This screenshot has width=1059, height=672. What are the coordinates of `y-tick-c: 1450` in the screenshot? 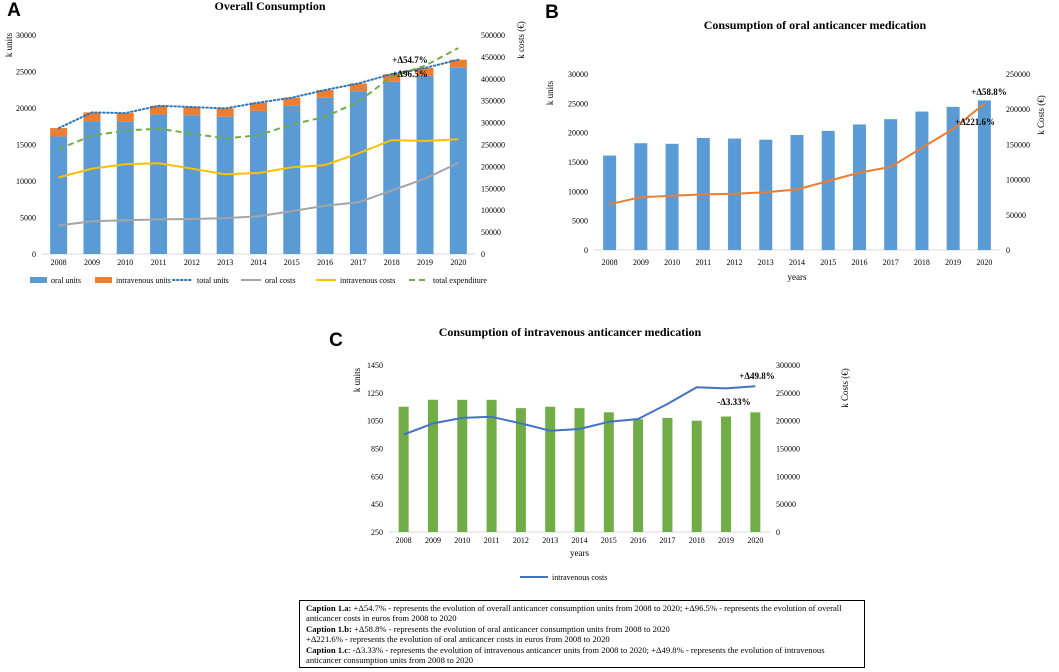 It's located at (375, 365).